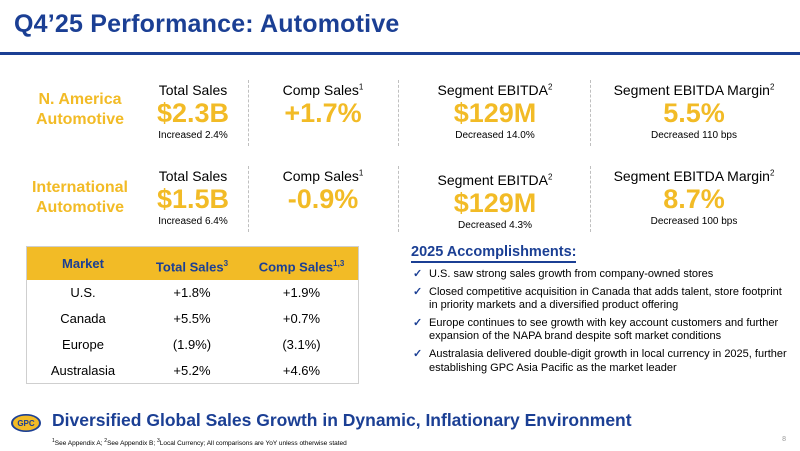 This screenshot has height=451, width=800. Describe the element at coordinates (400, 53) in the screenshot. I see `title-divider` at that location.